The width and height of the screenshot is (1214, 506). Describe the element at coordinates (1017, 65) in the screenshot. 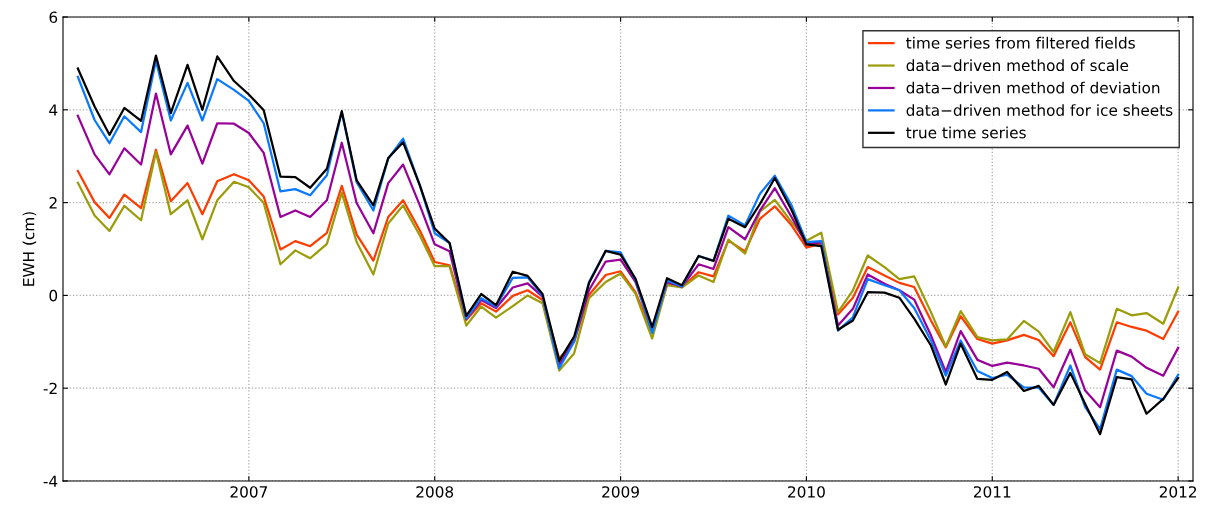

I see `legend-label: data−driven method of scale` at that location.